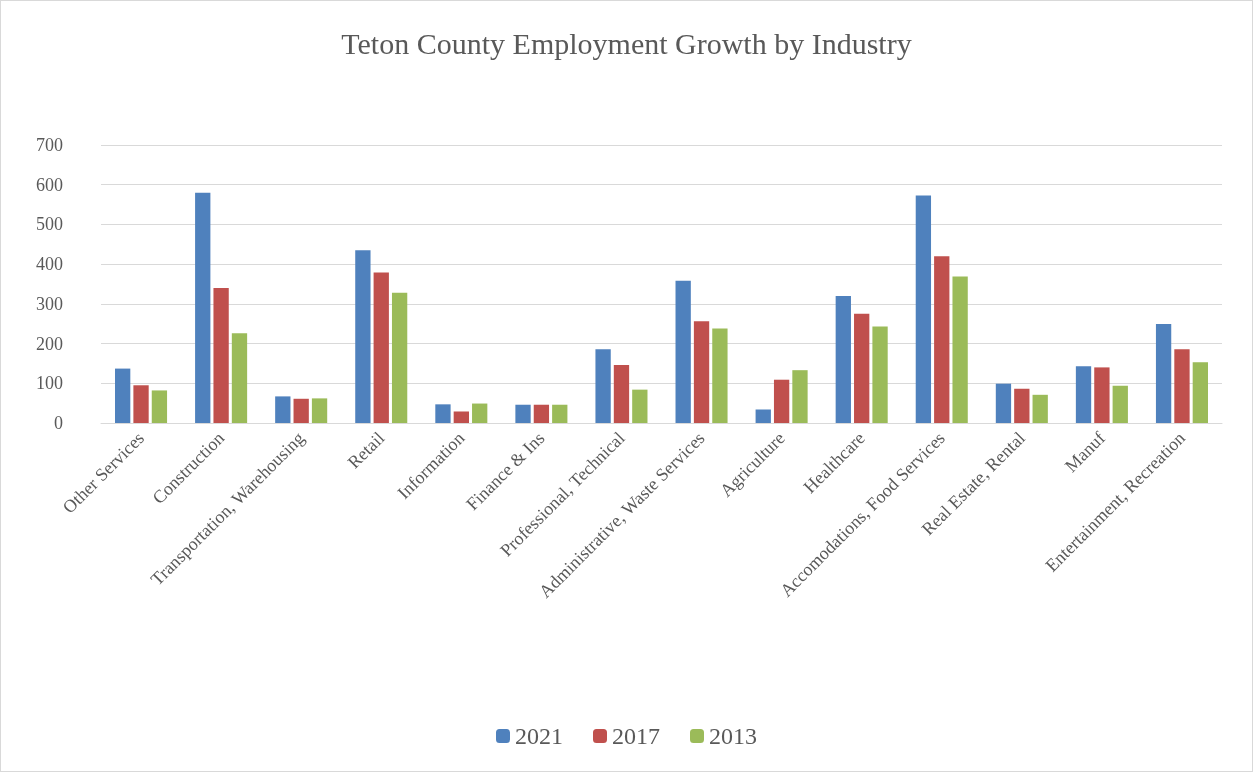 This screenshot has height=772, width=1253. What do you see at coordinates (49, 343) in the screenshot?
I see `y-tick-label: 200` at bounding box center [49, 343].